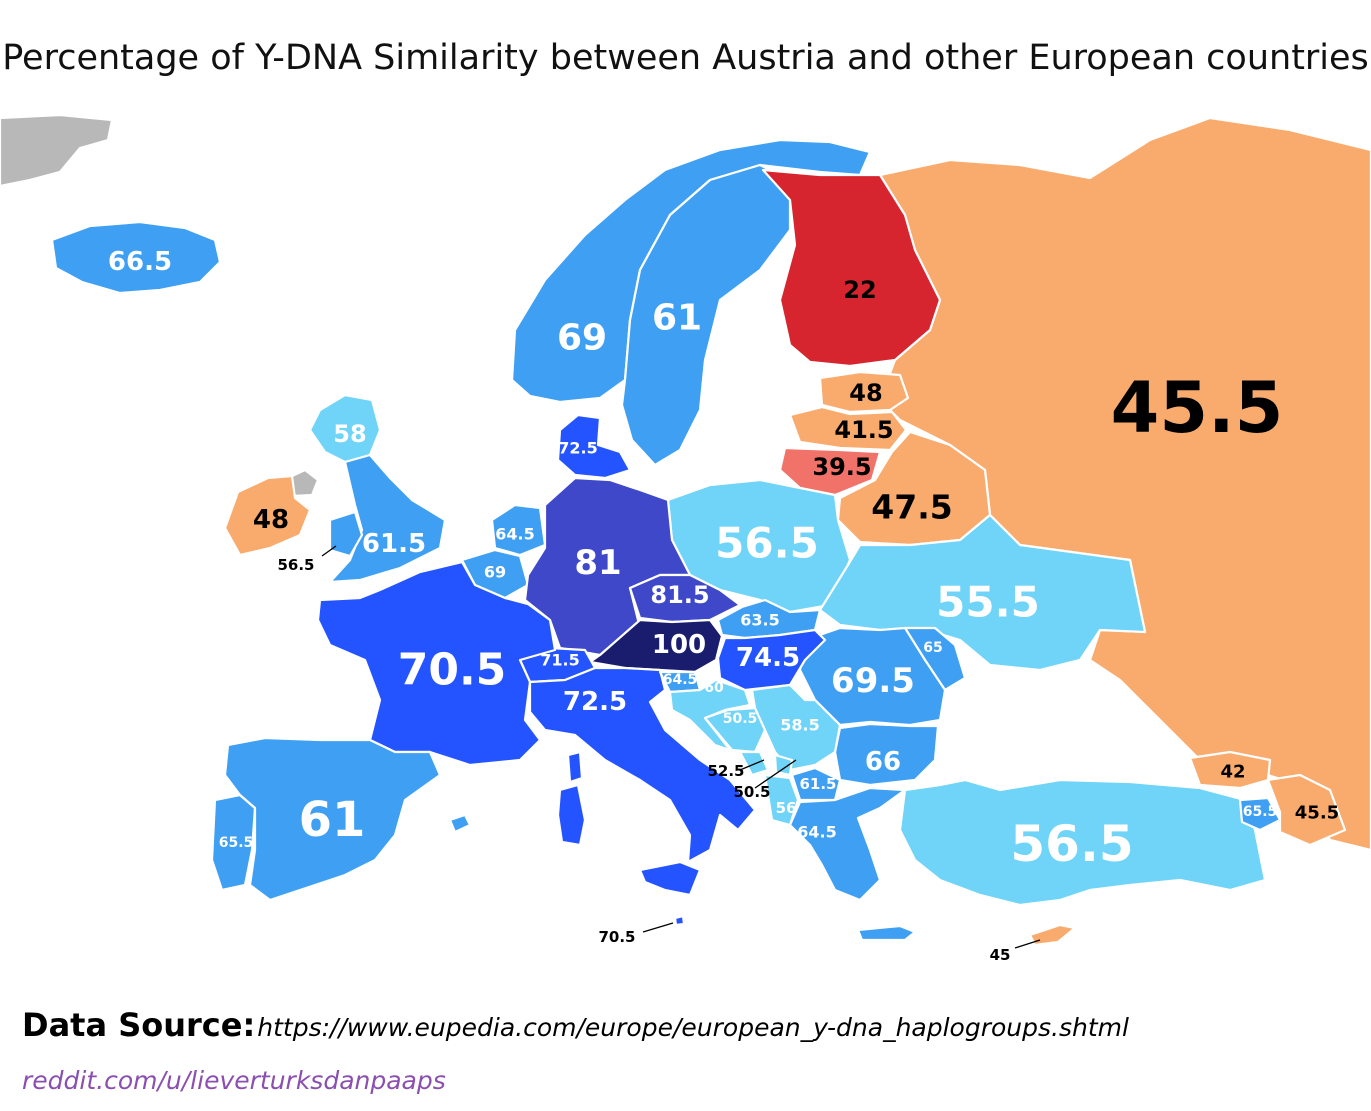  Describe the element at coordinates (271, 520) in the screenshot. I see `label-ireland: 48` at that location.